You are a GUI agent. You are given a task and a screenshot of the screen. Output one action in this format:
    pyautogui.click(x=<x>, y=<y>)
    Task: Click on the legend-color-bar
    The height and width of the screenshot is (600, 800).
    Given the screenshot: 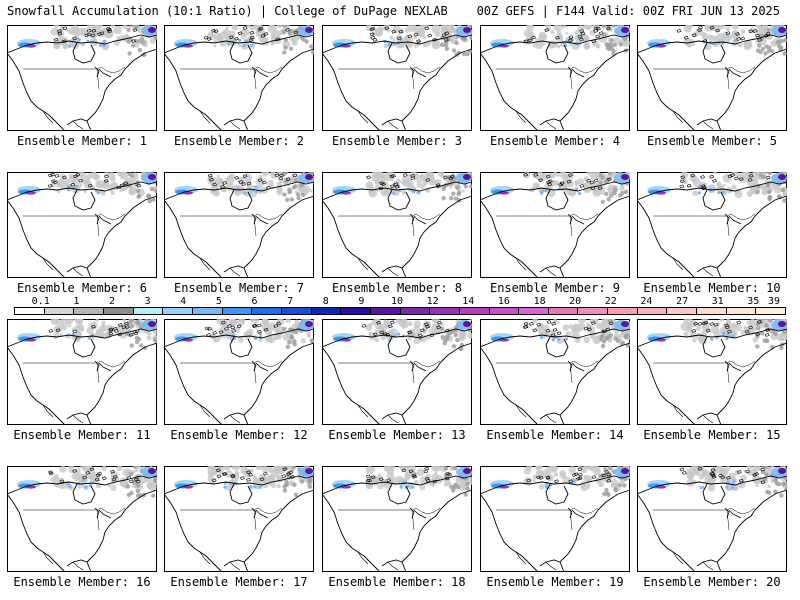 What is the action you would take?
    pyautogui.click(x=400, y=311)
    